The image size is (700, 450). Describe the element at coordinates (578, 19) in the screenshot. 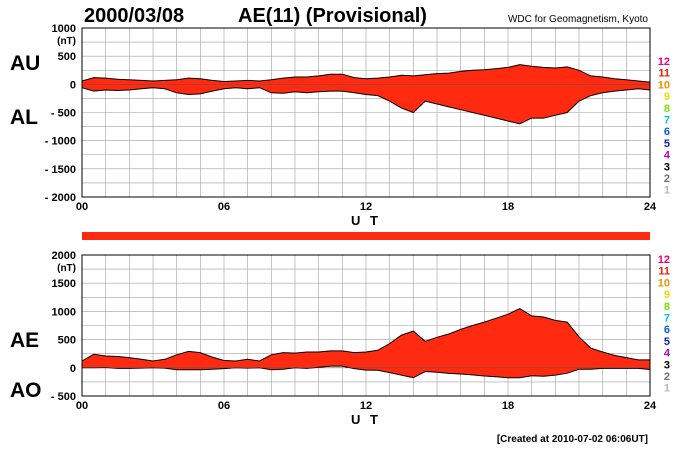

I see `credit-text: WDC for Geomagnetism, Kyoto` at that location.